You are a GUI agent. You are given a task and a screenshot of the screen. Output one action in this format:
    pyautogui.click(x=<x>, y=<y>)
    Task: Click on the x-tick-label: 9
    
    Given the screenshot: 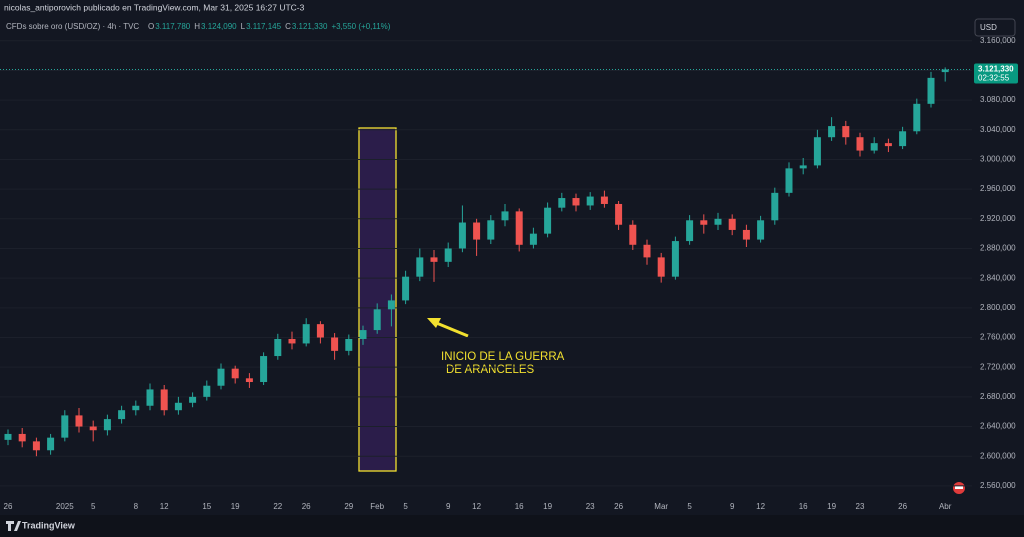 What is the action you would take?
    pyautogui.click(x=732, y=506)
    